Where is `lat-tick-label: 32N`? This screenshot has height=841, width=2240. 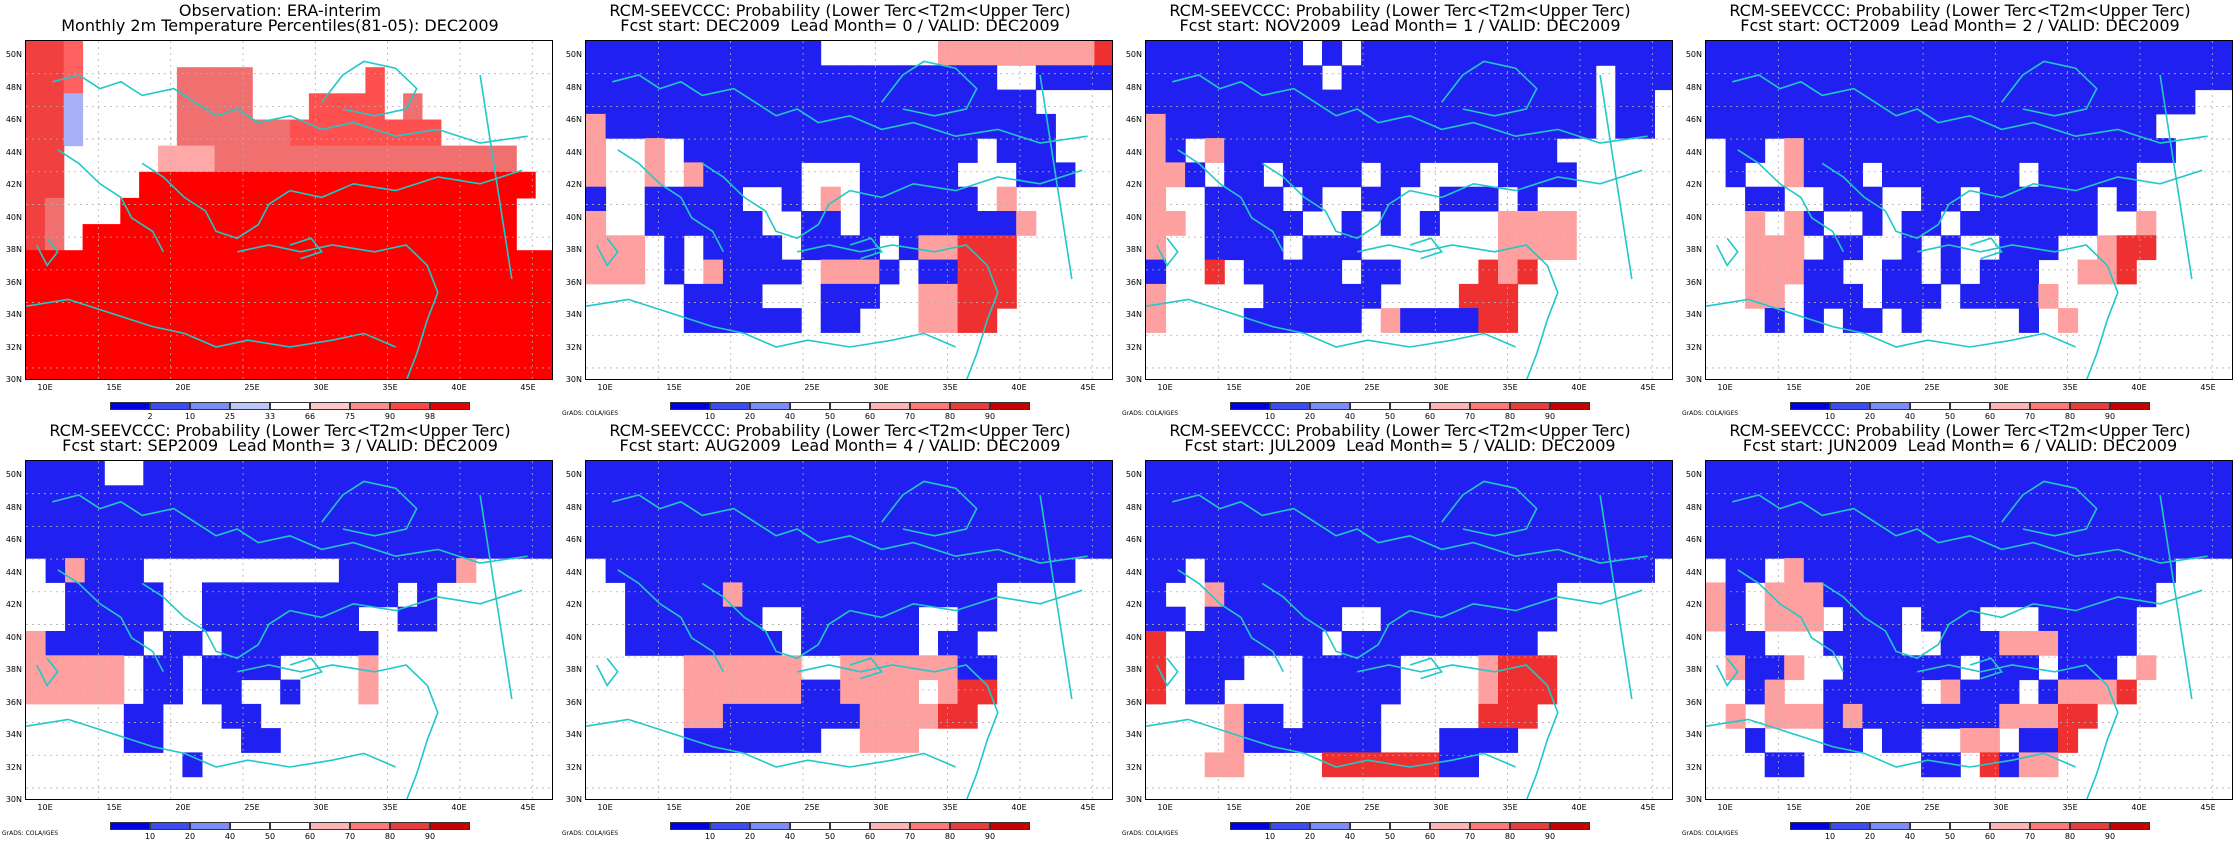 lat-tick-label: 32N is located at coordinates (573, 767).